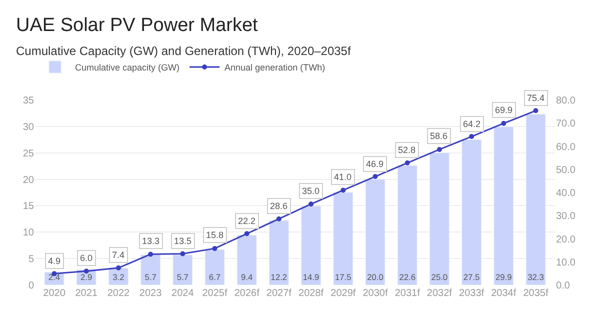 This screenshot has height=320, width=600. What do you see at coordinates (407, 150) in the screenshot?
I see `data-label: 52.8` at bounding box center [407, 150].